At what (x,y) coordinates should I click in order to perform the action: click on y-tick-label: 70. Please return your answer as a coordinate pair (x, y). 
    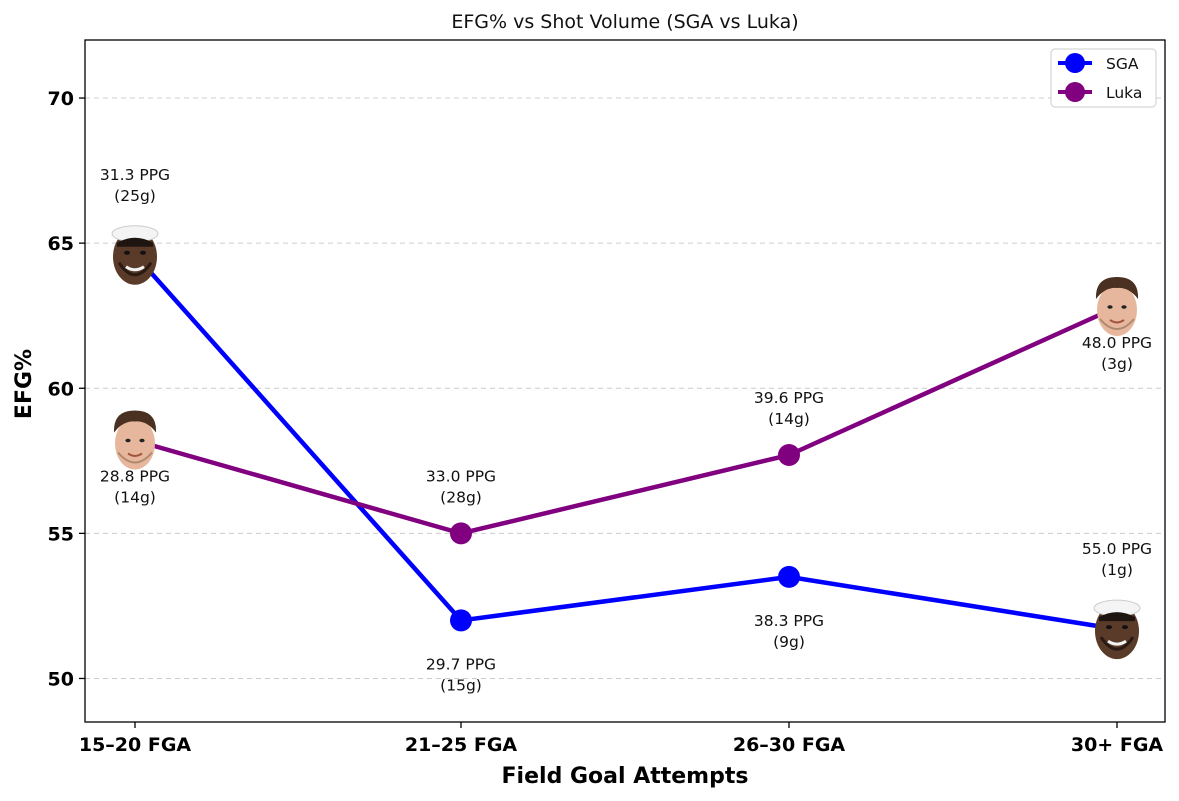
    Looking at the image, I should click on (61, 99).